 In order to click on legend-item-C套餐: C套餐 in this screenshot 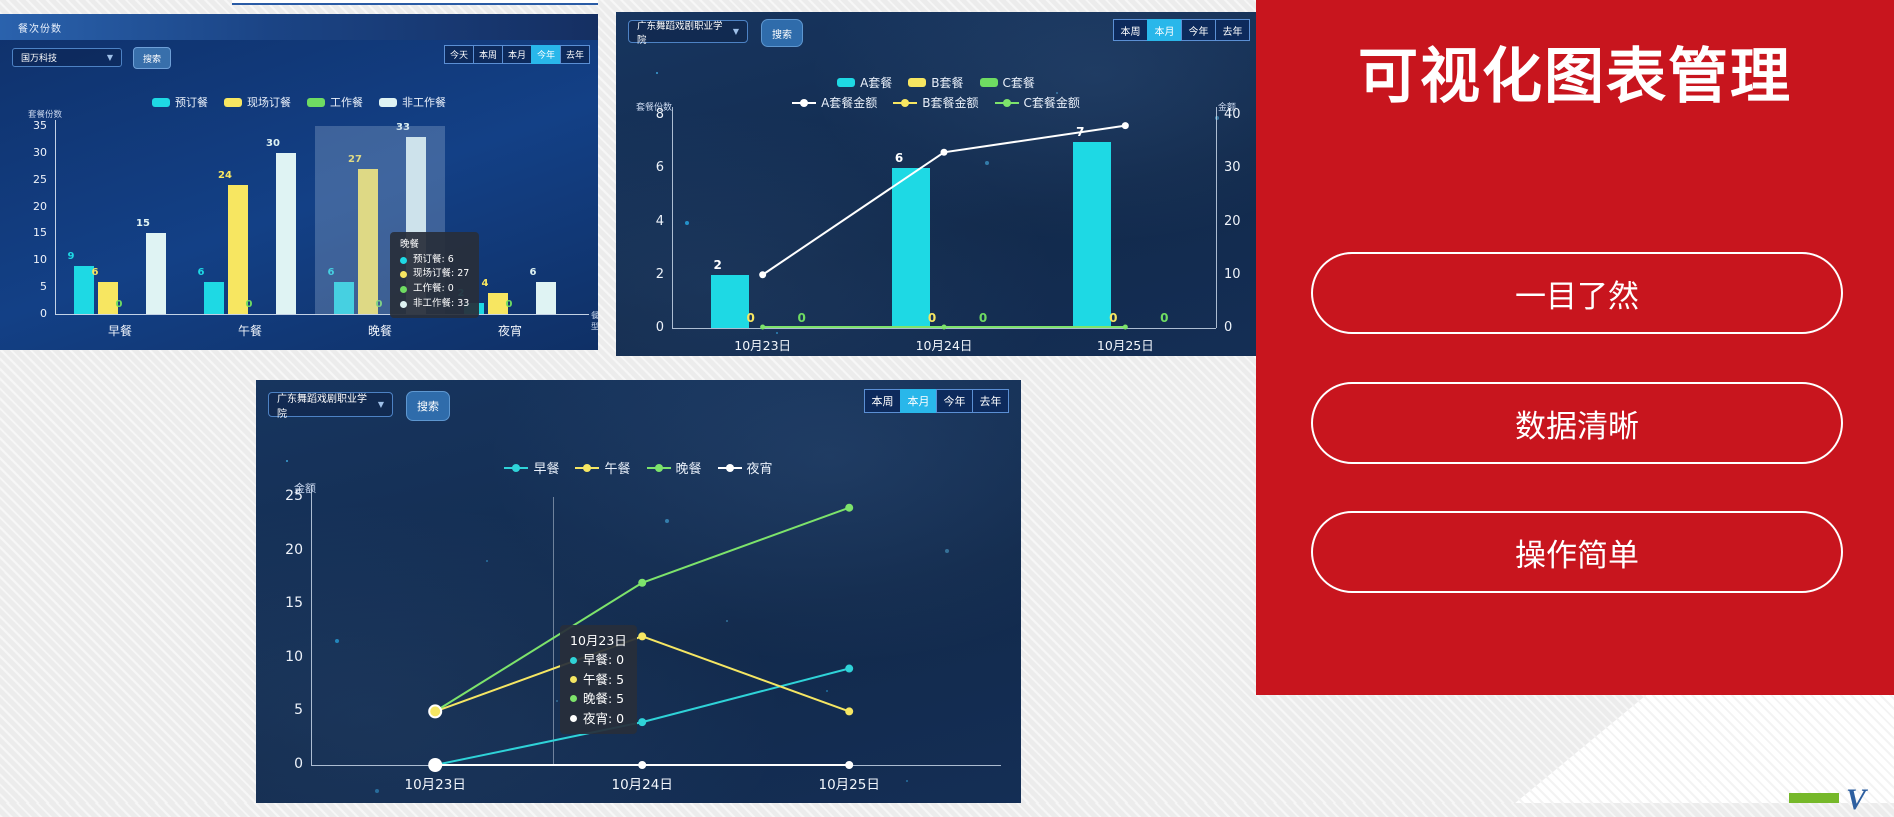, I will do `click(1007, 82)`.